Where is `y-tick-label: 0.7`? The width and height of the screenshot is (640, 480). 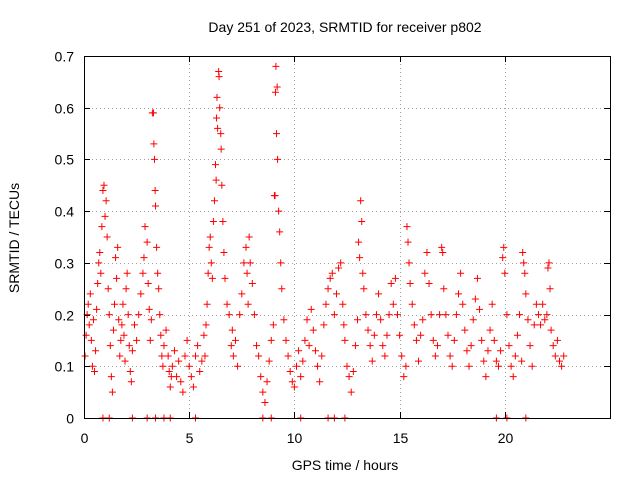
y-tick-label: 0.7 is located at coordinates (65, 57).